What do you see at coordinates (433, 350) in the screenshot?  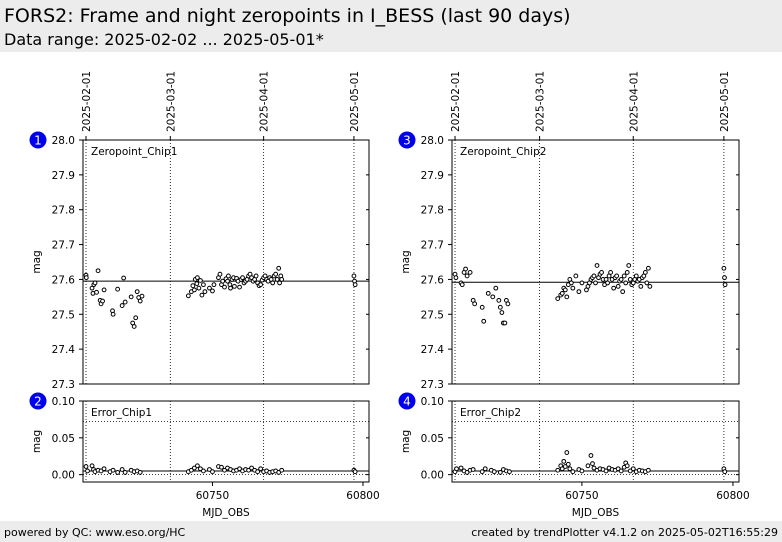 I see `y-tick-label: 27.4` at bounding box center [433, 350].